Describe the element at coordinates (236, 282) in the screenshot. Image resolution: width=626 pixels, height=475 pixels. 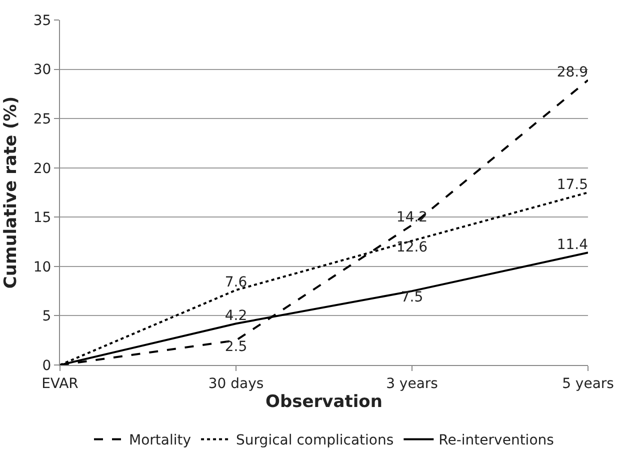
I see `data-label: 7.6` at that location.